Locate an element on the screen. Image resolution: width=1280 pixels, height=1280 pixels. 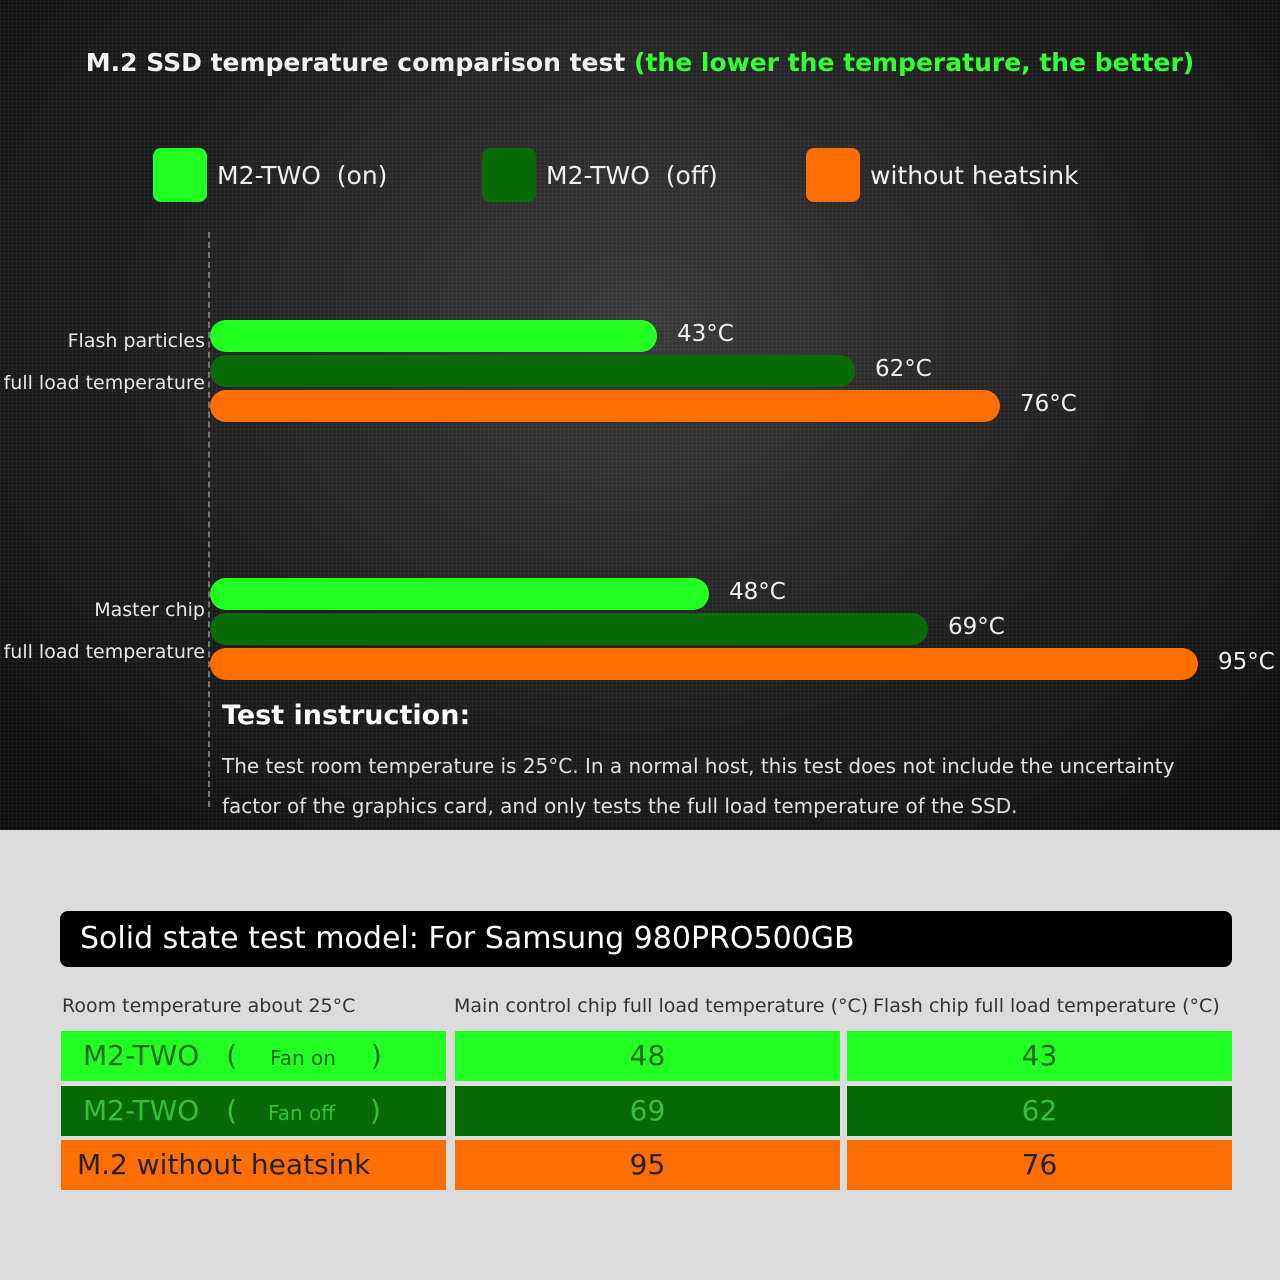
table-cell-flash: 76 is located at coordinates (1039, 1165).